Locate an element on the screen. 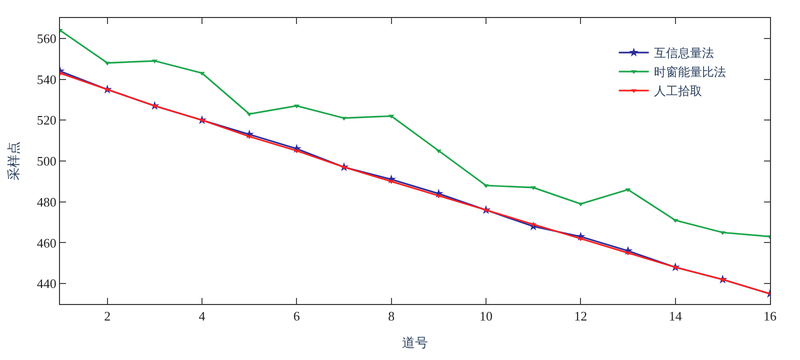 This screenshot has height=360, width=800. x-tick-label: 16 is located at coordinates (770, 316).